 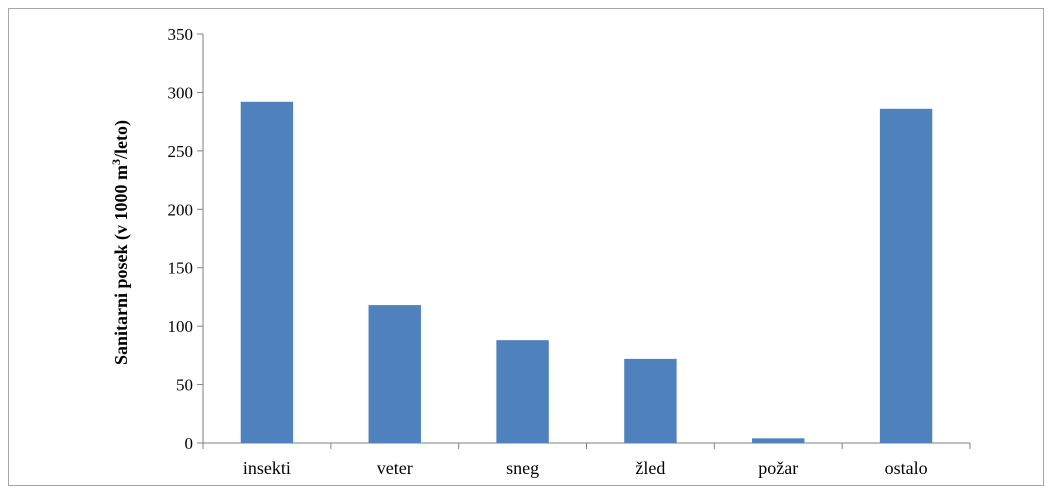 What do you see at coordinates (778, 468) in the screenshot?
I see `x-tick-label: požar` at bounding box center [778, 468].